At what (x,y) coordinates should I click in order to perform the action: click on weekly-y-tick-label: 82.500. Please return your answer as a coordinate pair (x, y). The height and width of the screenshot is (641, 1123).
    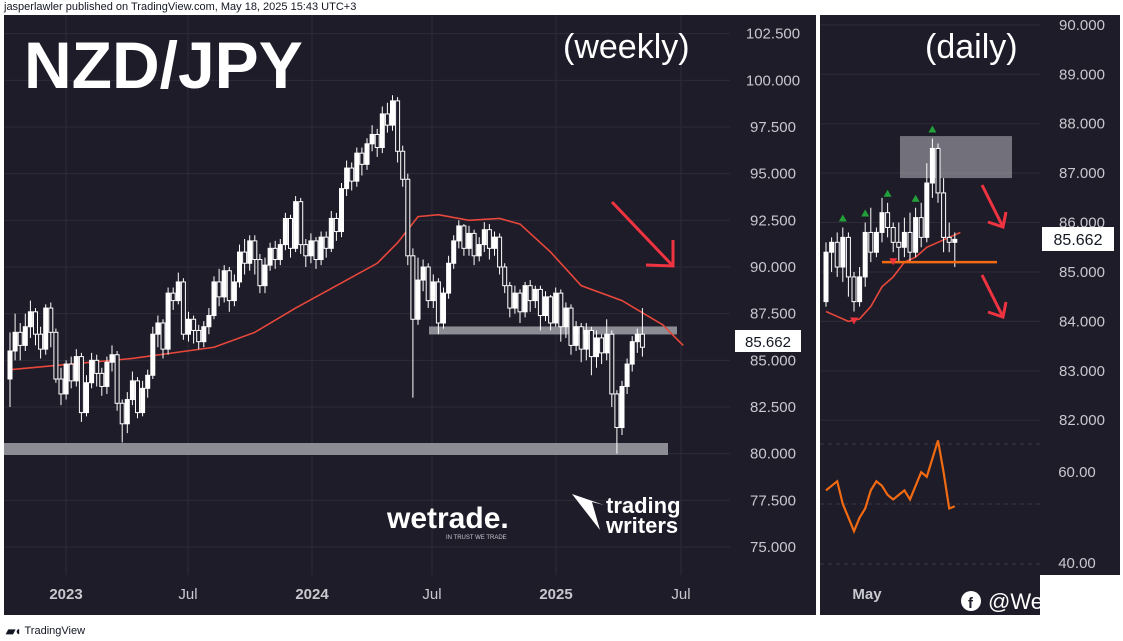
    Looking at the image, I should click on (773, 407).